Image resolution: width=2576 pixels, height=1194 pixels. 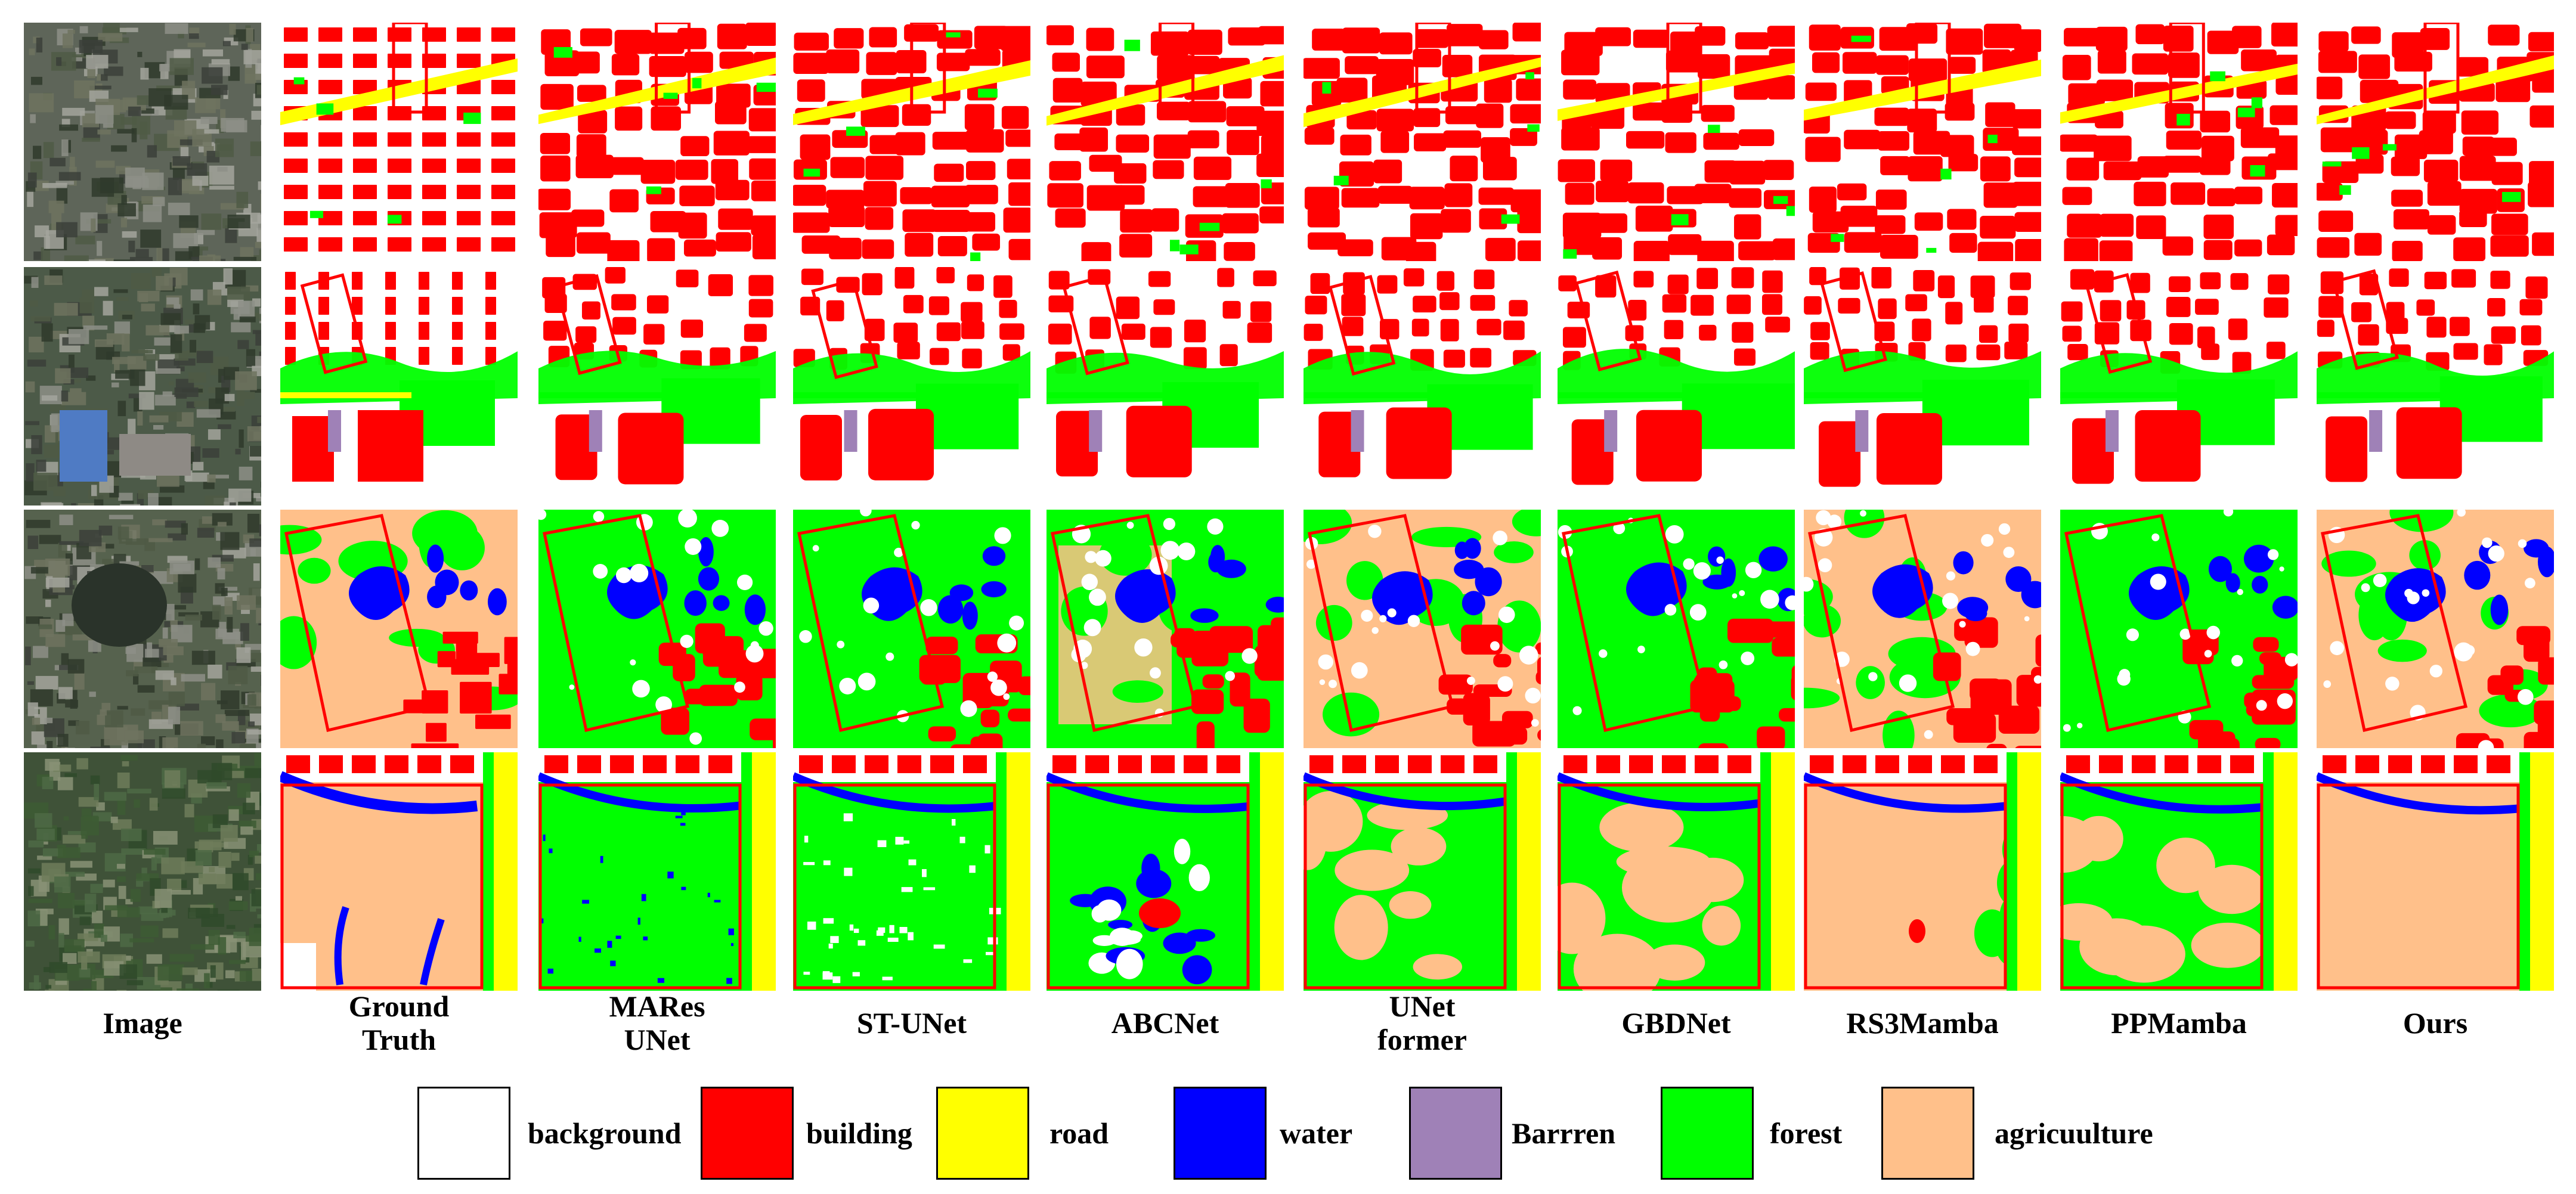 What do you see at coordinates (1221, 1133) in the screenshot?
I see `legend-swatch-water` at bounding box center [1221, 1133].